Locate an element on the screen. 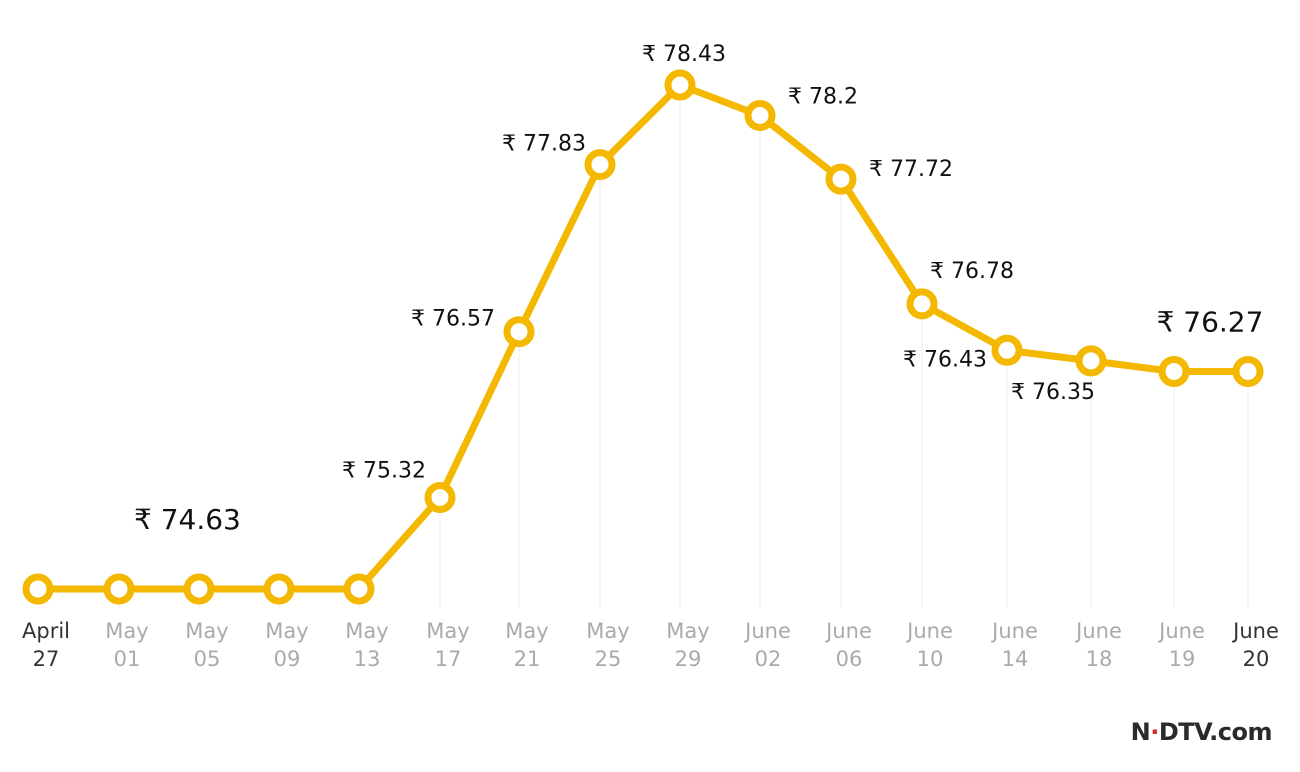 Image resolution: width=1300 pixels, height=772 pixels. x-tick-label: 19 is located at coordinates (1182, 659).